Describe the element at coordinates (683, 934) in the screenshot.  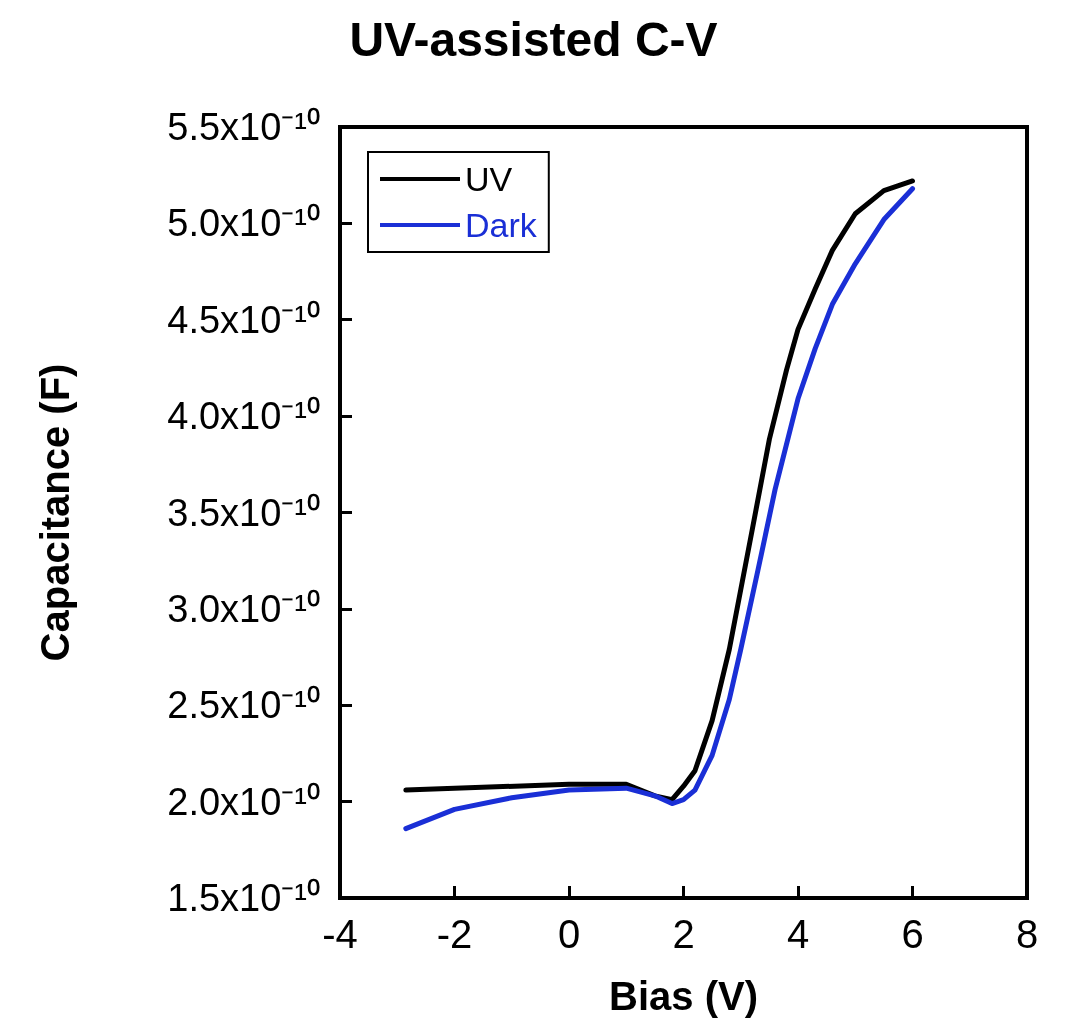
I see `x-tick-label: 2` at that location.